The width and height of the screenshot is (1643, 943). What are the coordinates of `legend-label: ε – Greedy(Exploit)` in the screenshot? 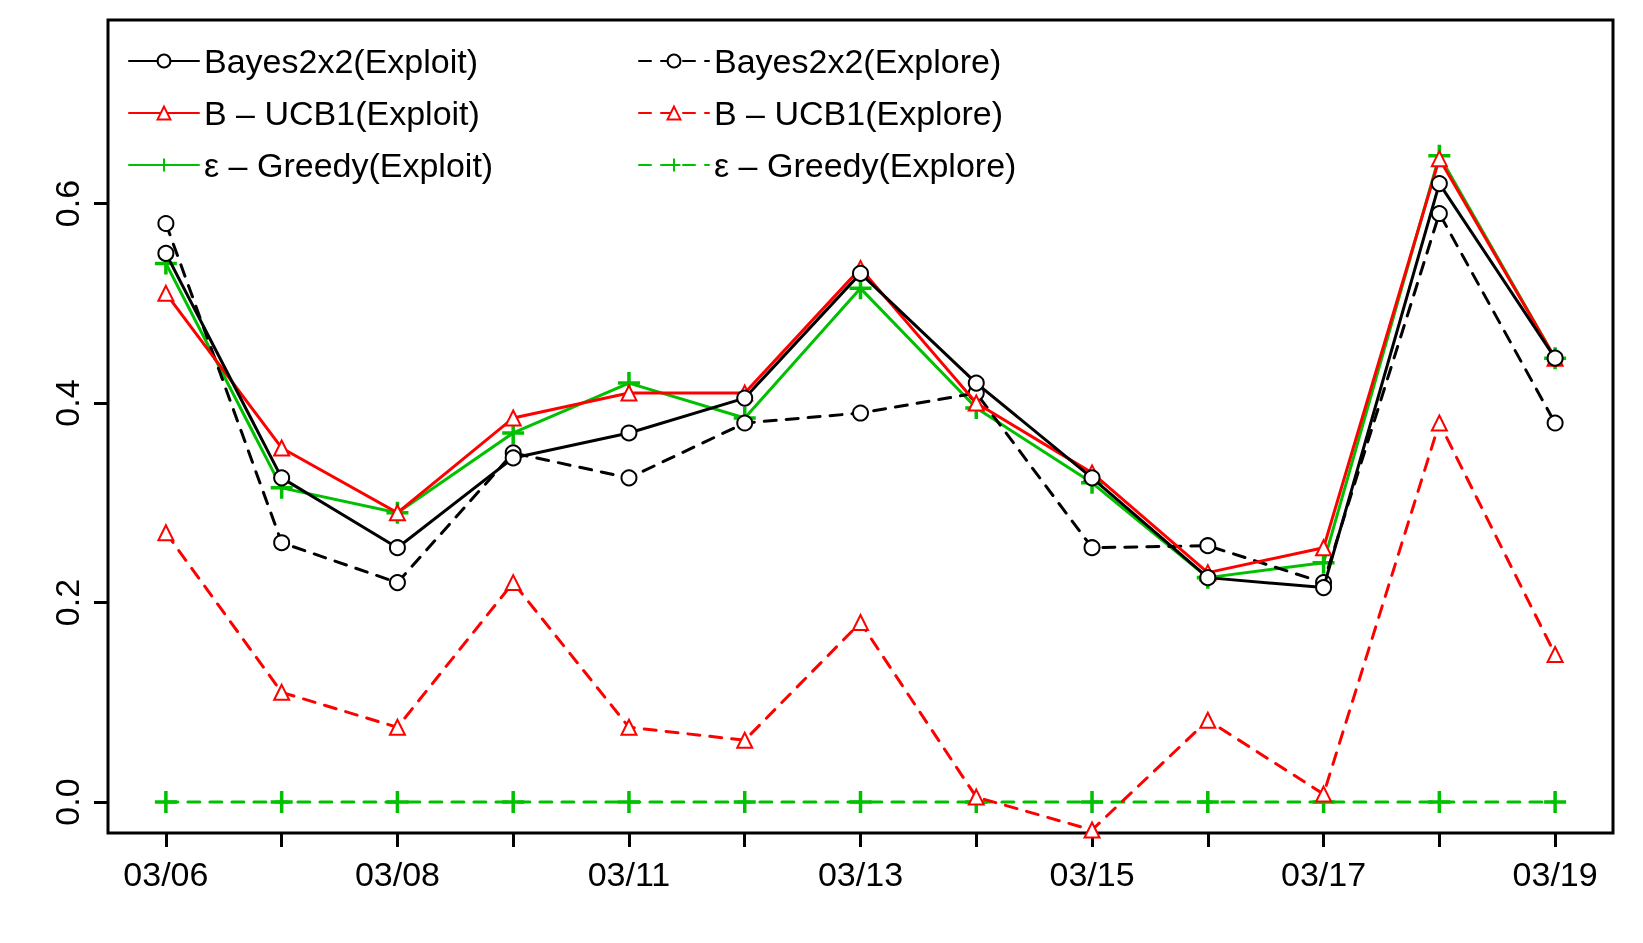 It's located at (349, 165).